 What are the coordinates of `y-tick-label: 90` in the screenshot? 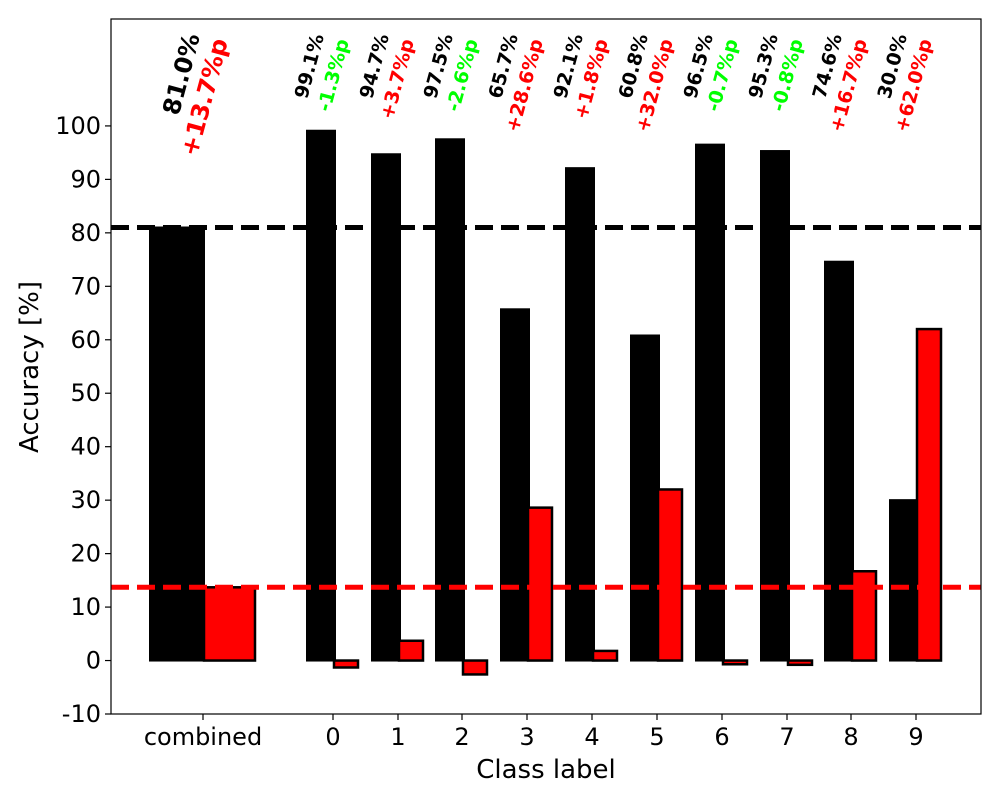 It's located at (85, 179).